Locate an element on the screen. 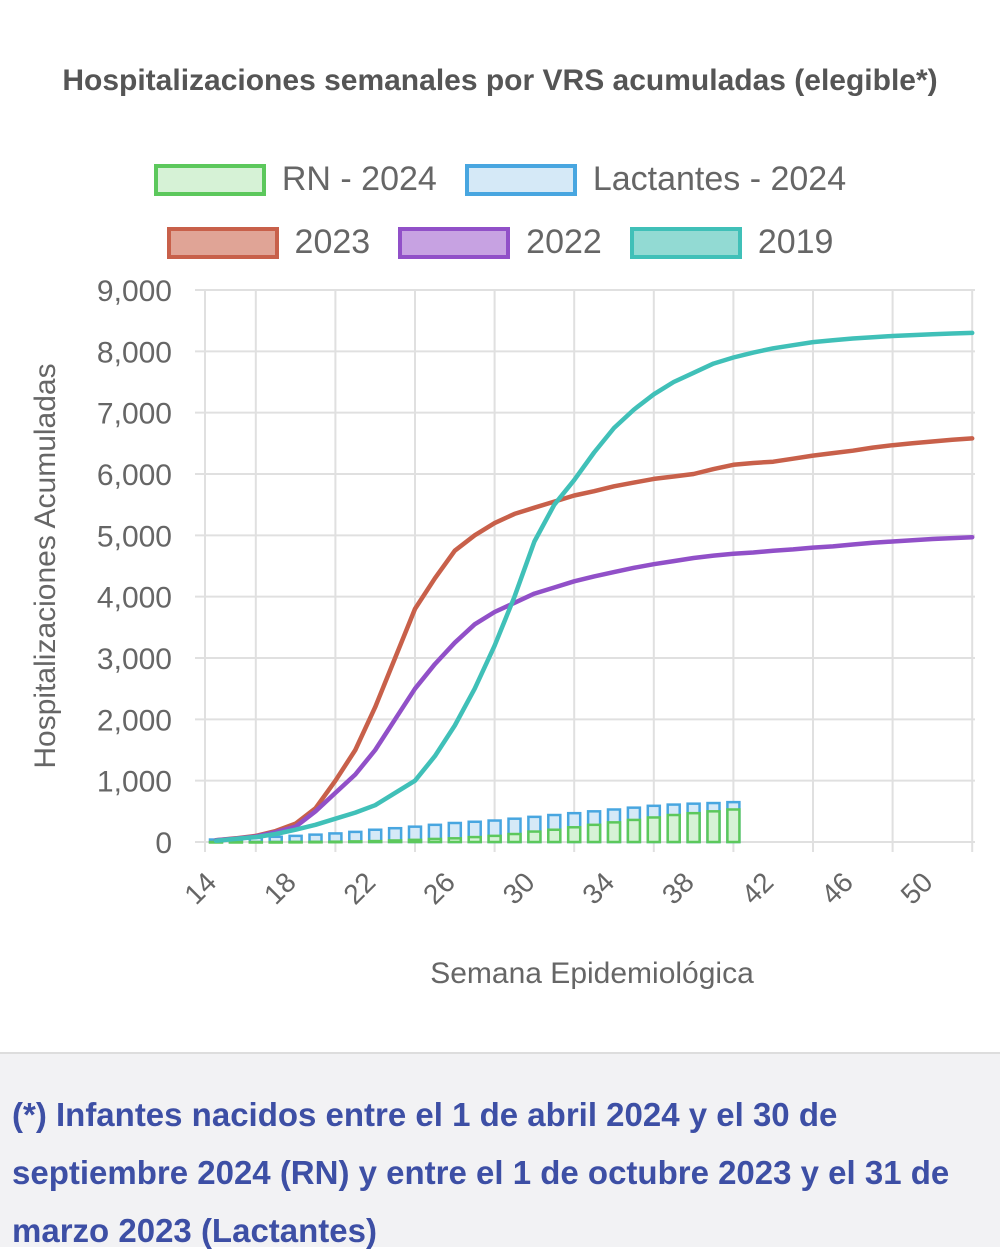  legend-label: RN - 2024 is located at coordinates (359, 179).